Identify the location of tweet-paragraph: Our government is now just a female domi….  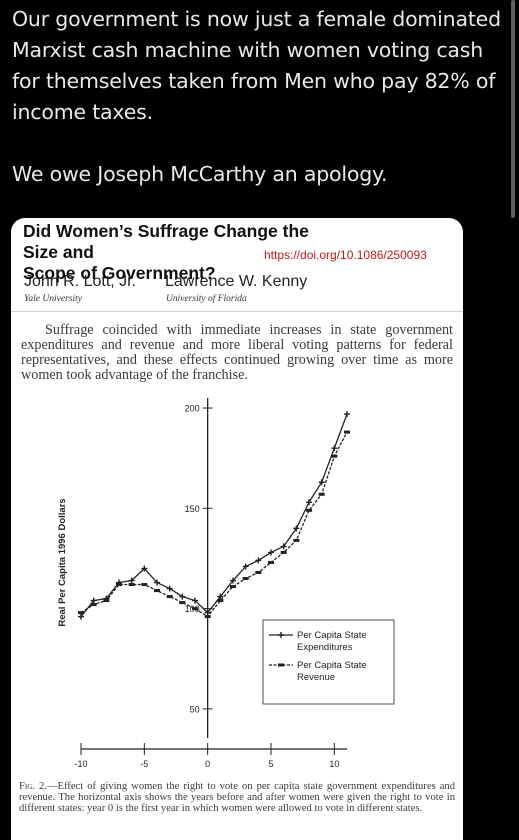
(256, 65).